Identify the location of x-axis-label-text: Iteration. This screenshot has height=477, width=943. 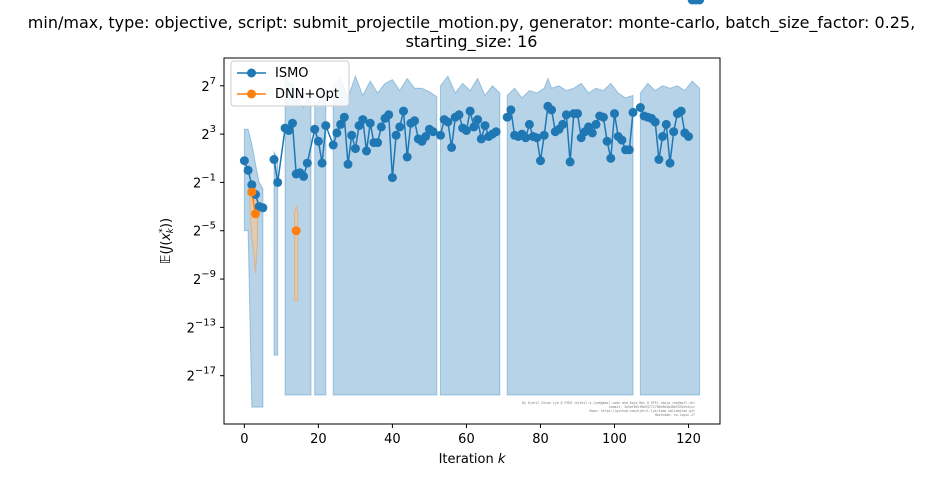
(468, 459).